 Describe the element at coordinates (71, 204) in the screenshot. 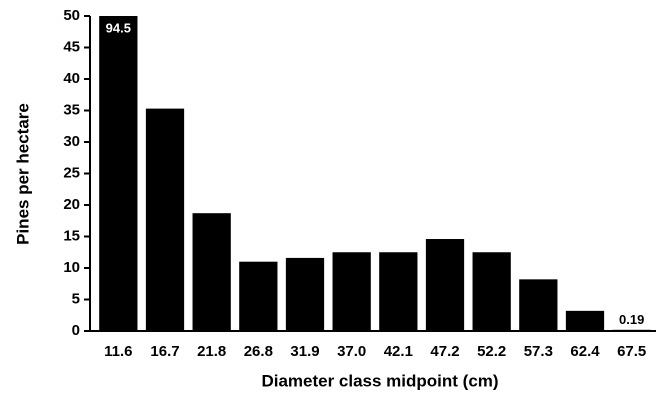

I see `y-tick-label: 20` at that location.